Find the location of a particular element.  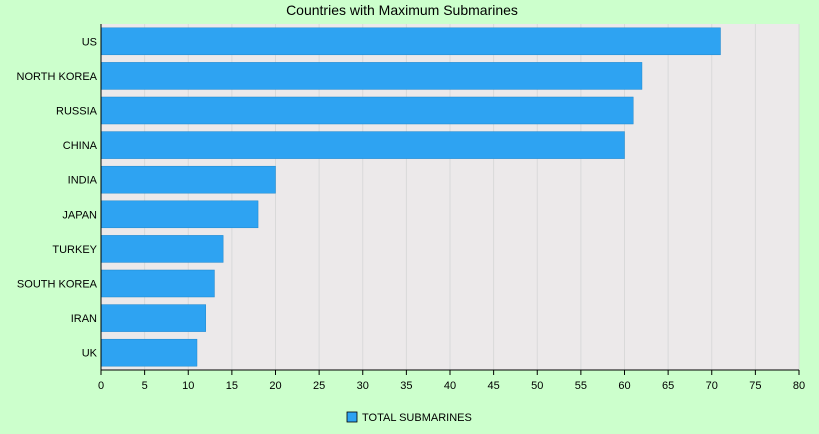

x-tick-label: 50 is located at coordinates (537, 386).